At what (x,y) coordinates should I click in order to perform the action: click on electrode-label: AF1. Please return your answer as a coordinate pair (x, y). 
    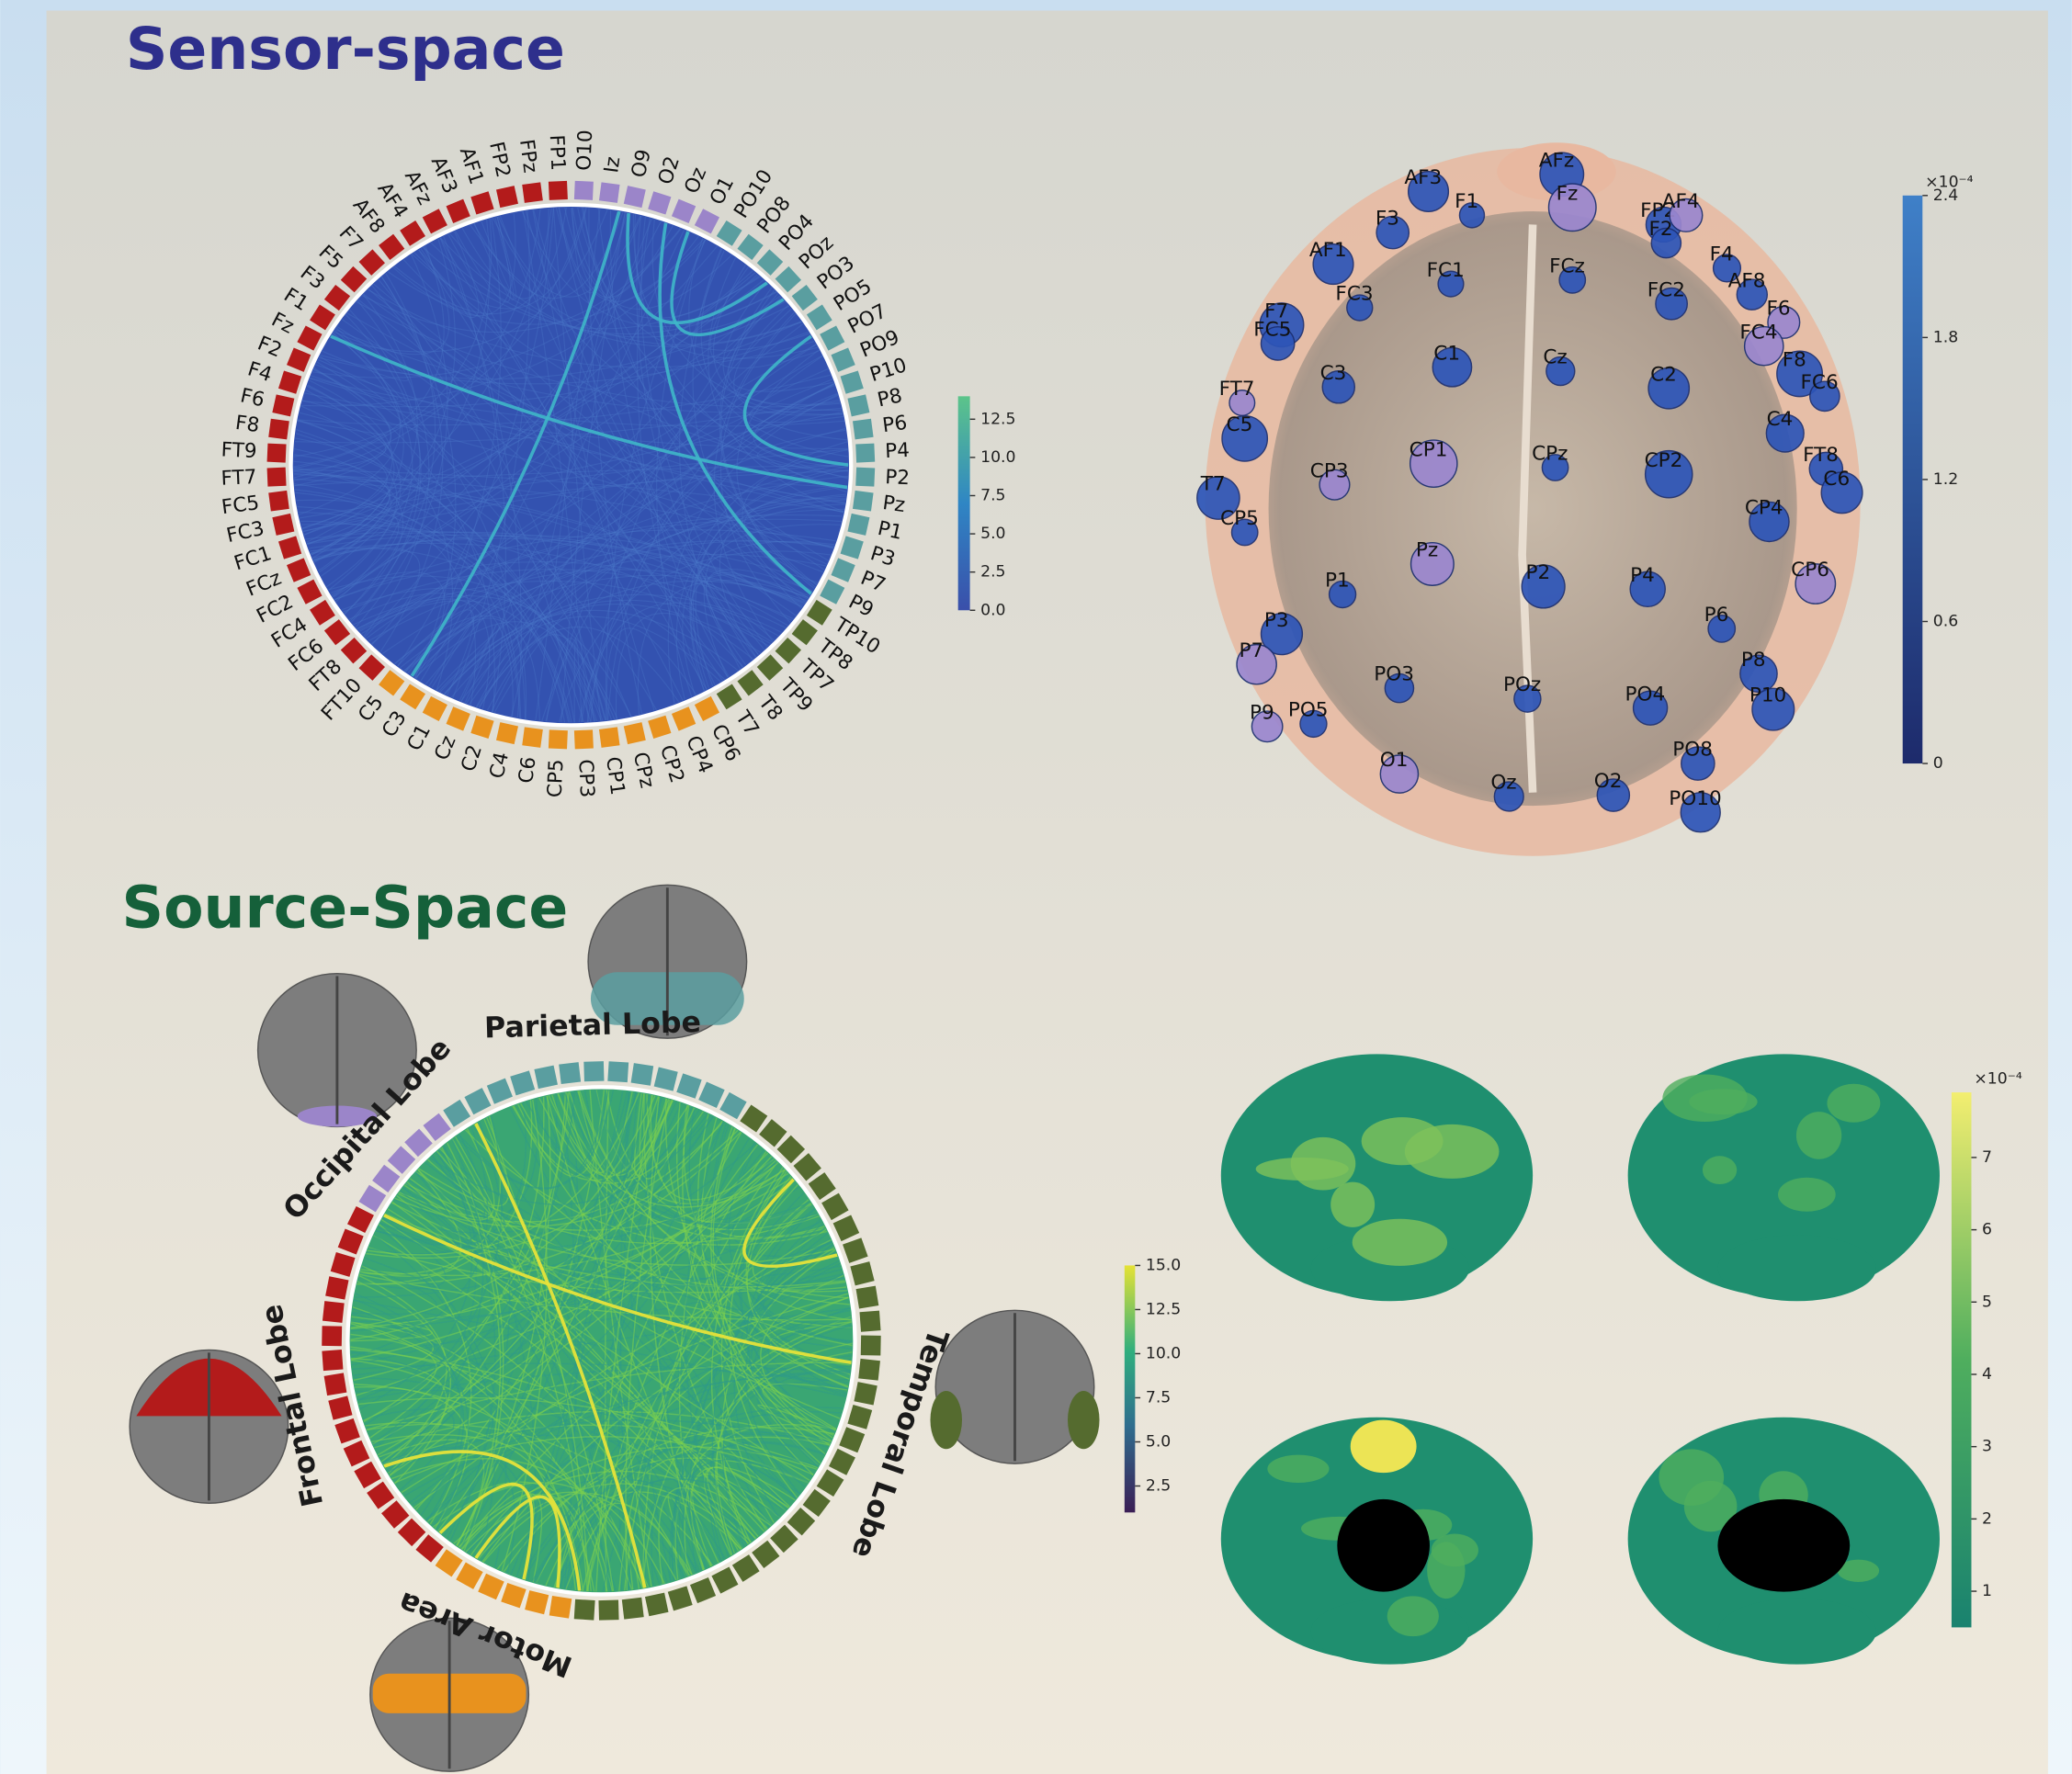
    Looking at the image, I should click on (1328, 250).